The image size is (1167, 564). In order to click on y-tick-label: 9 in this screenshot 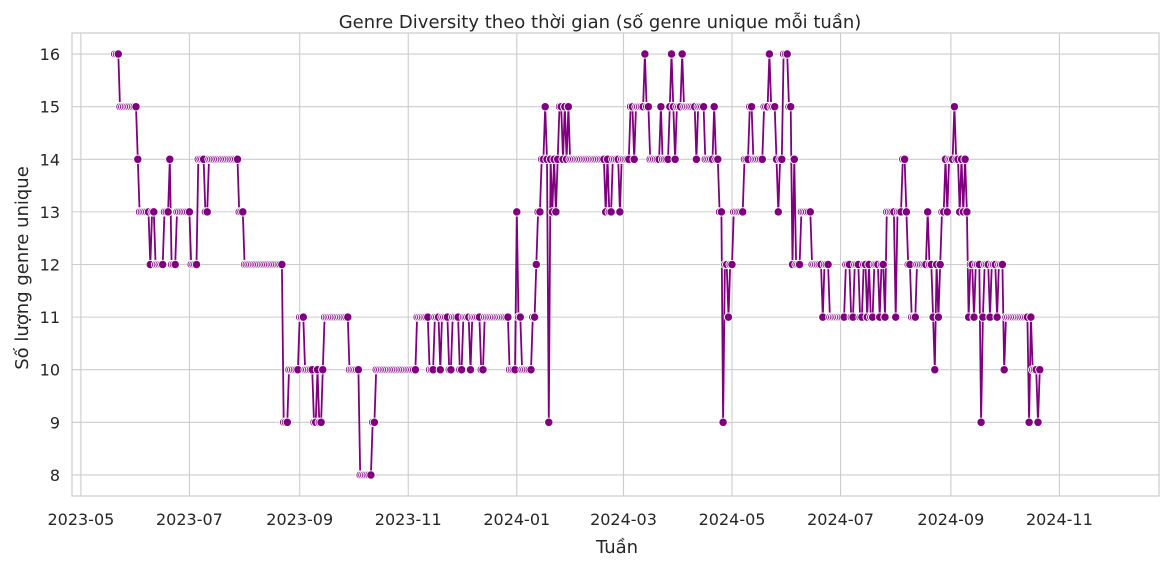, I will do `click(55, 422)`.